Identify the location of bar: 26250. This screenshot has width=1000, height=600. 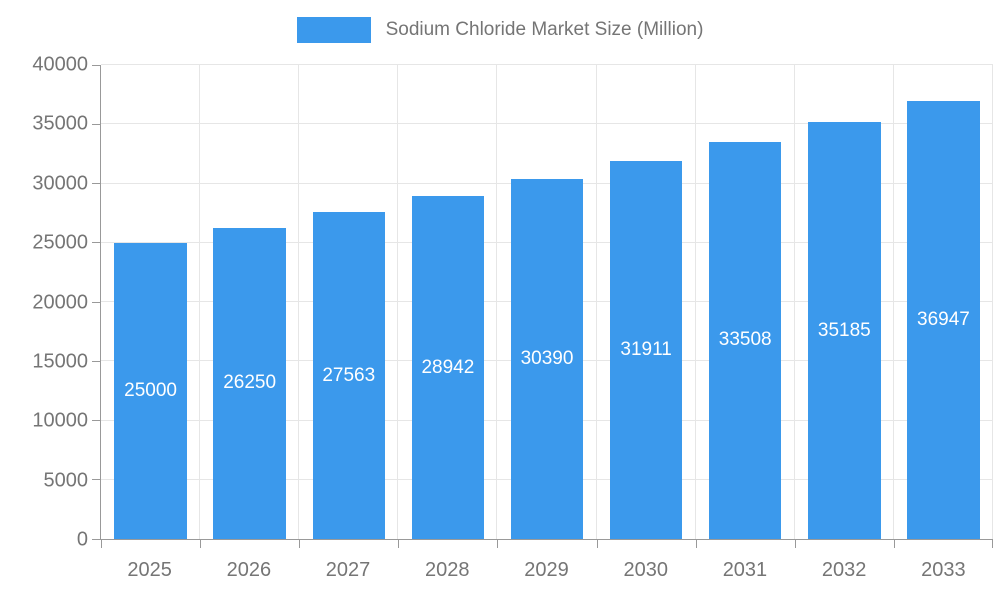
(249, 383).